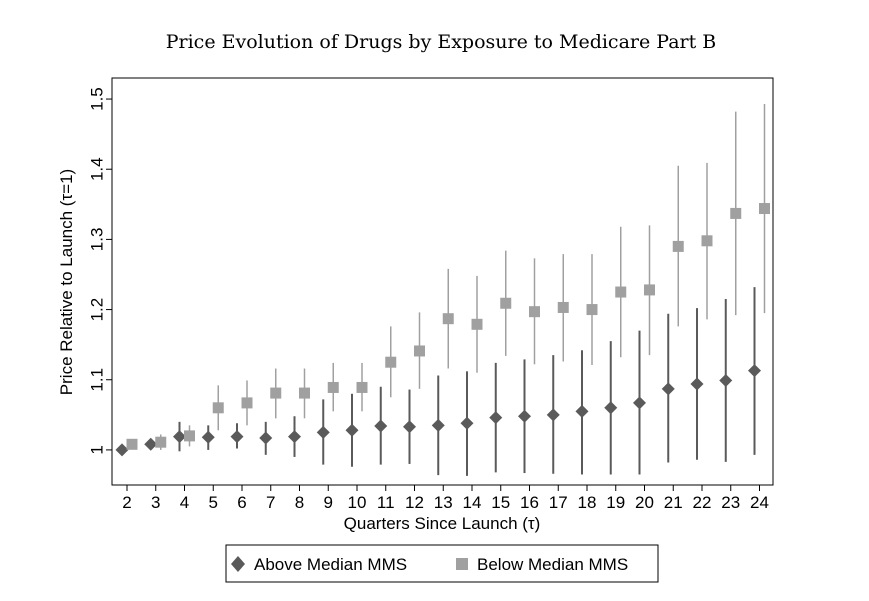 The height and width of the screenshot is (601, 869). What do you see at coordinates (357, 502) in the screenshot?
I see `x-tick-label: 10` at bounding box center [357, 502].